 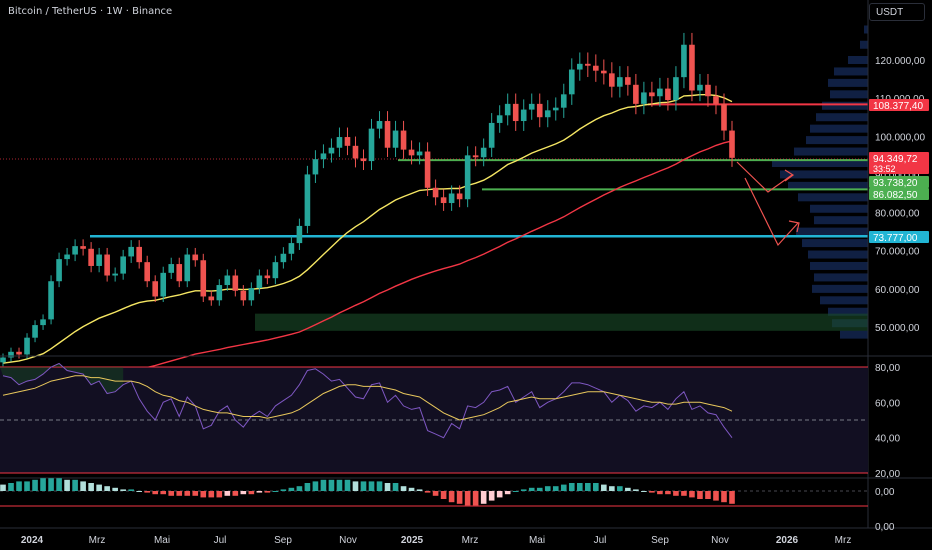 What do you see at coordinates (90, 11) in the screenshot?
I see `symbol-title: Bitcoin / TetherUS · 1W · Binance` at bounding box center [90, 11].